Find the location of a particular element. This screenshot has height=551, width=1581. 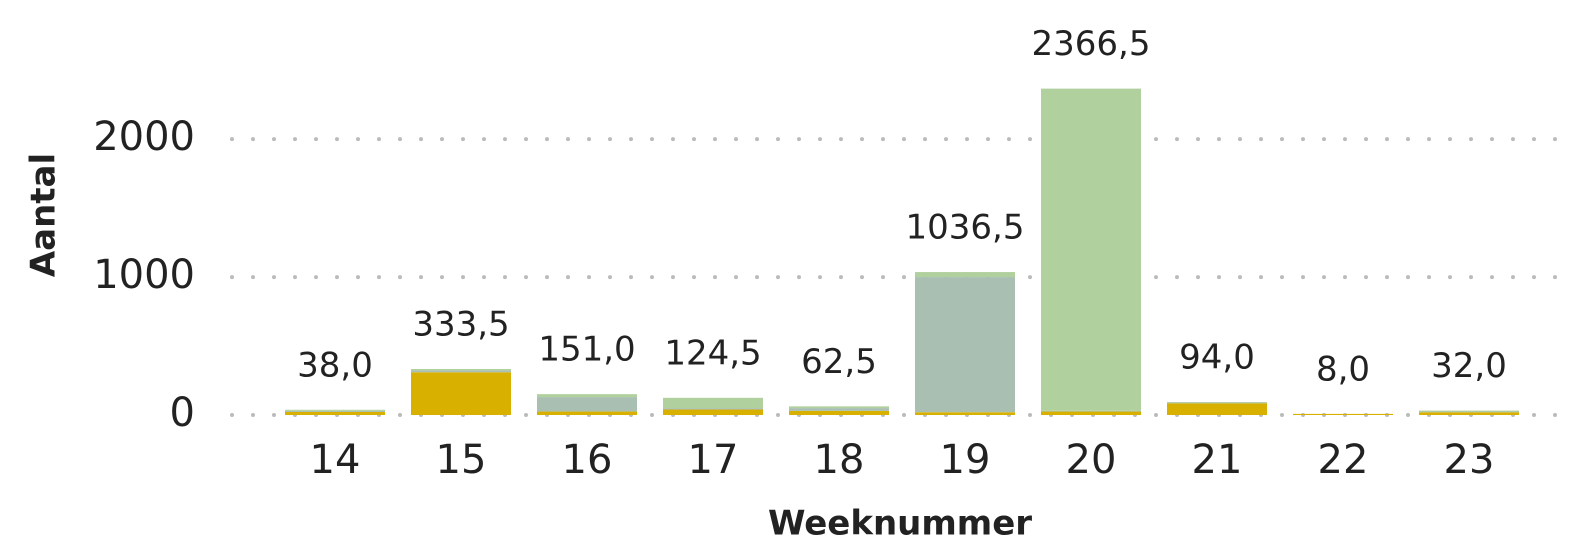

x-tick-label: 15 is located at coordinates (461, 460).